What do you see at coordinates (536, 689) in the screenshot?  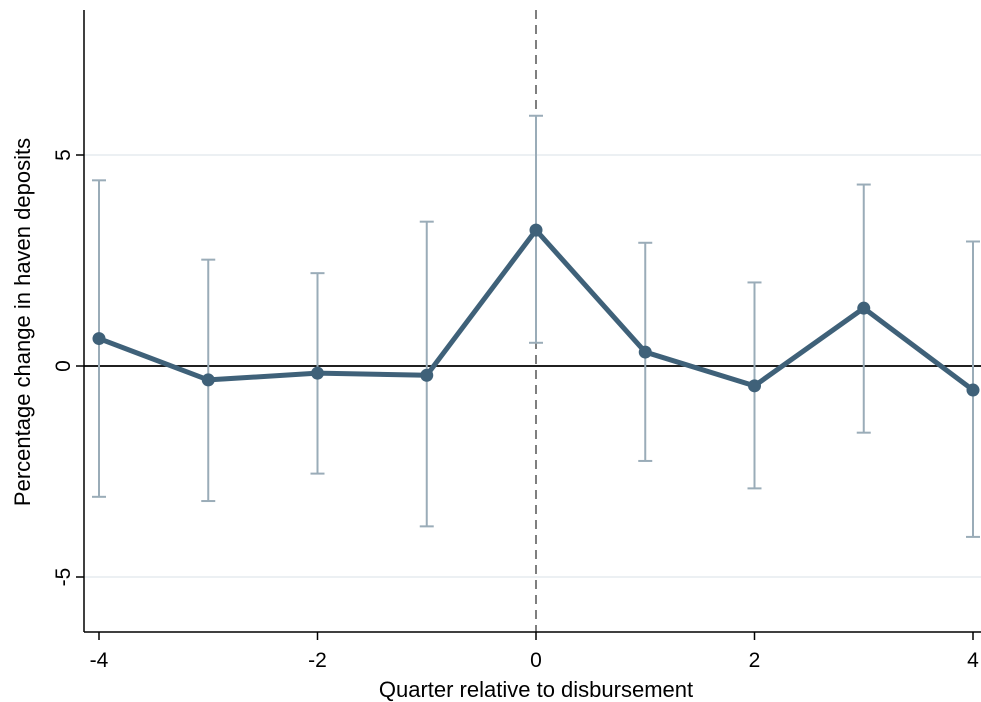 I see `x-axis-title: Quarter relative to disbursement` at bounding box center [536, 689].